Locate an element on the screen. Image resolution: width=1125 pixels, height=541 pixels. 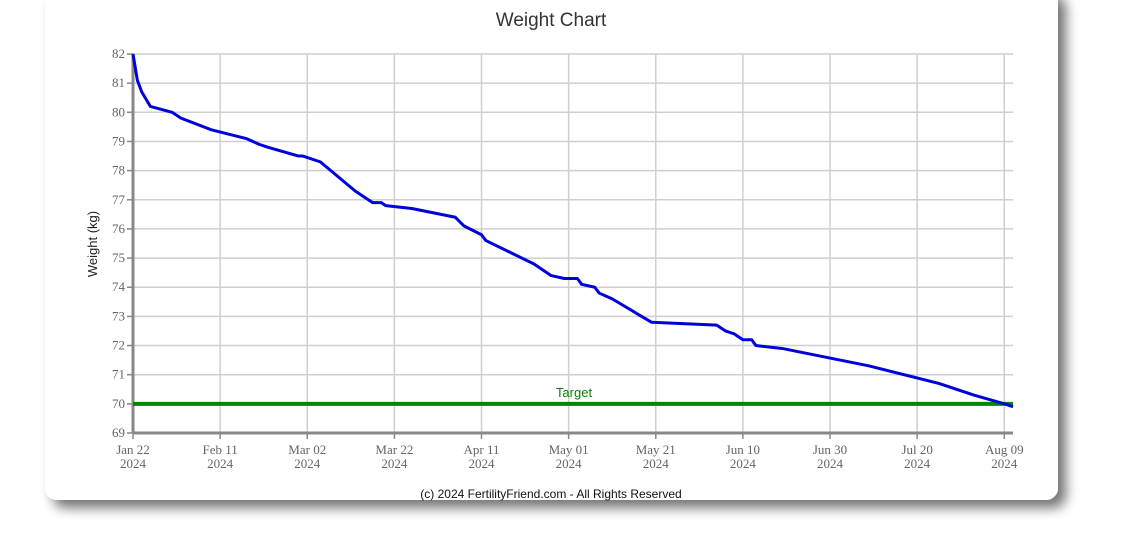
y-tick-label: 79 is located at coordinates (118, 140).